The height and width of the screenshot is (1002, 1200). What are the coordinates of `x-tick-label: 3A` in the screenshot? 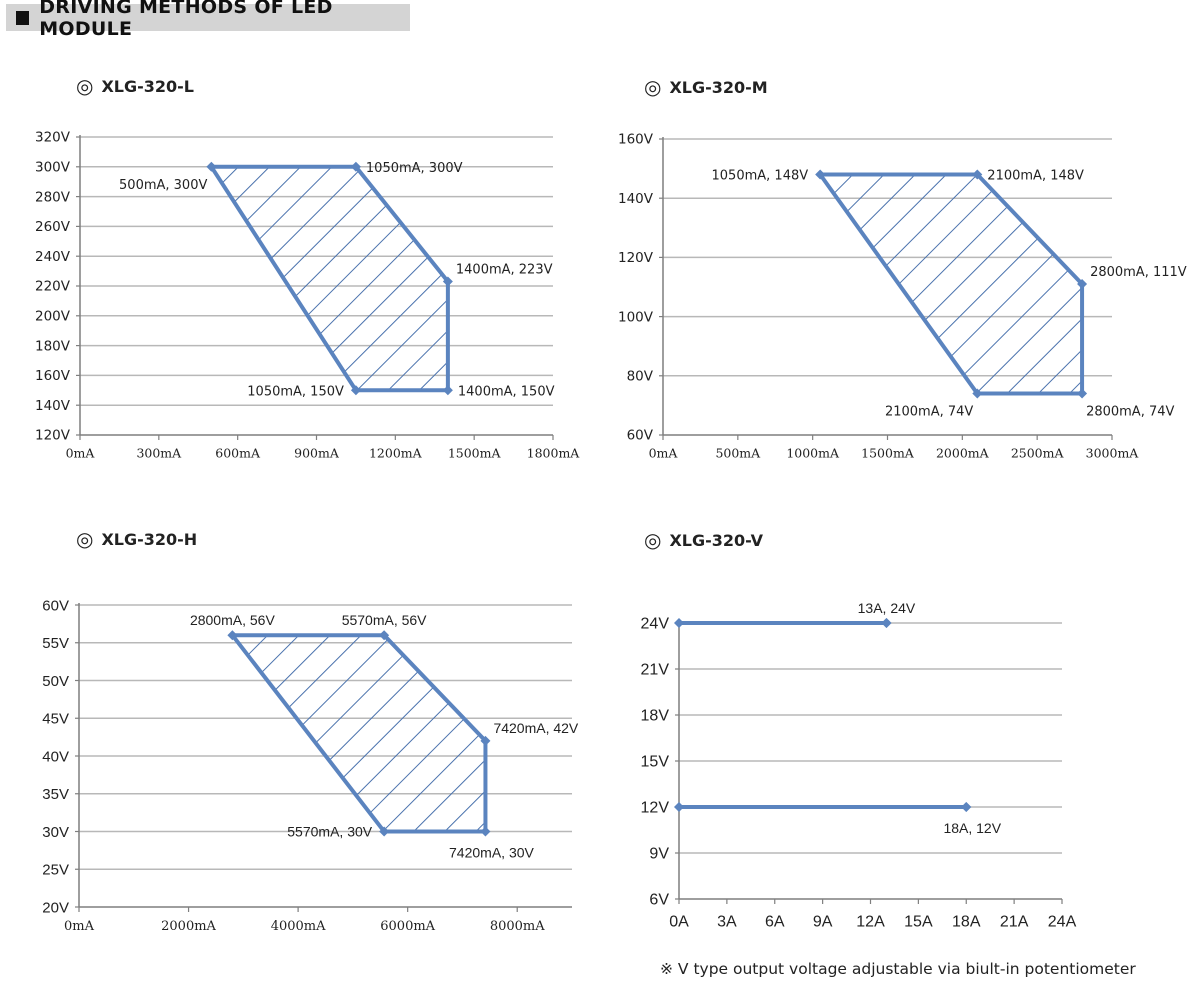 It's located at (727, 921).